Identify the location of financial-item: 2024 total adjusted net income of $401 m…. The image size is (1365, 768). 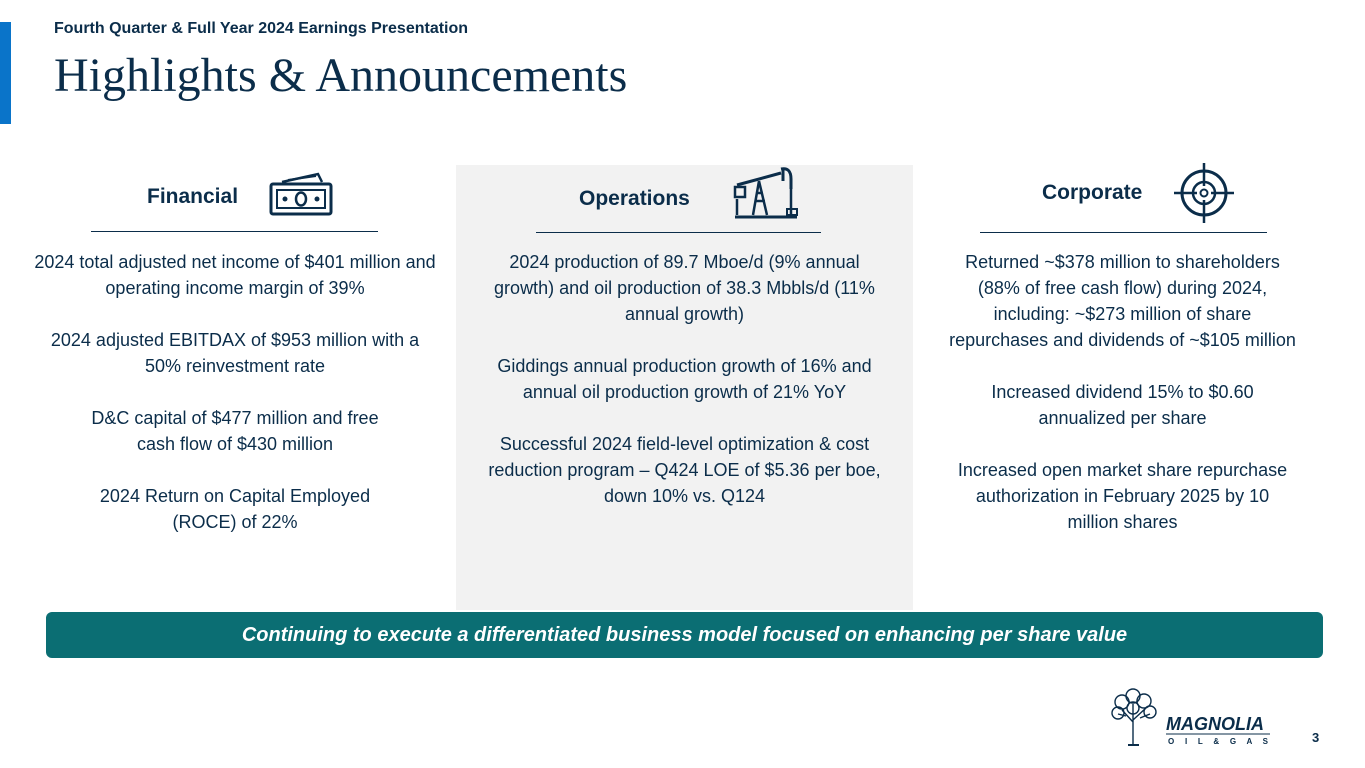
(235, 275).